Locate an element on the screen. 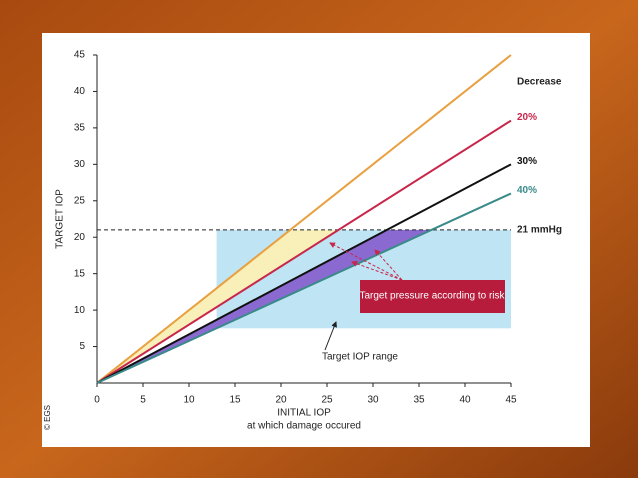  y-tick-label: 45 is located at coordinates (80, 55).